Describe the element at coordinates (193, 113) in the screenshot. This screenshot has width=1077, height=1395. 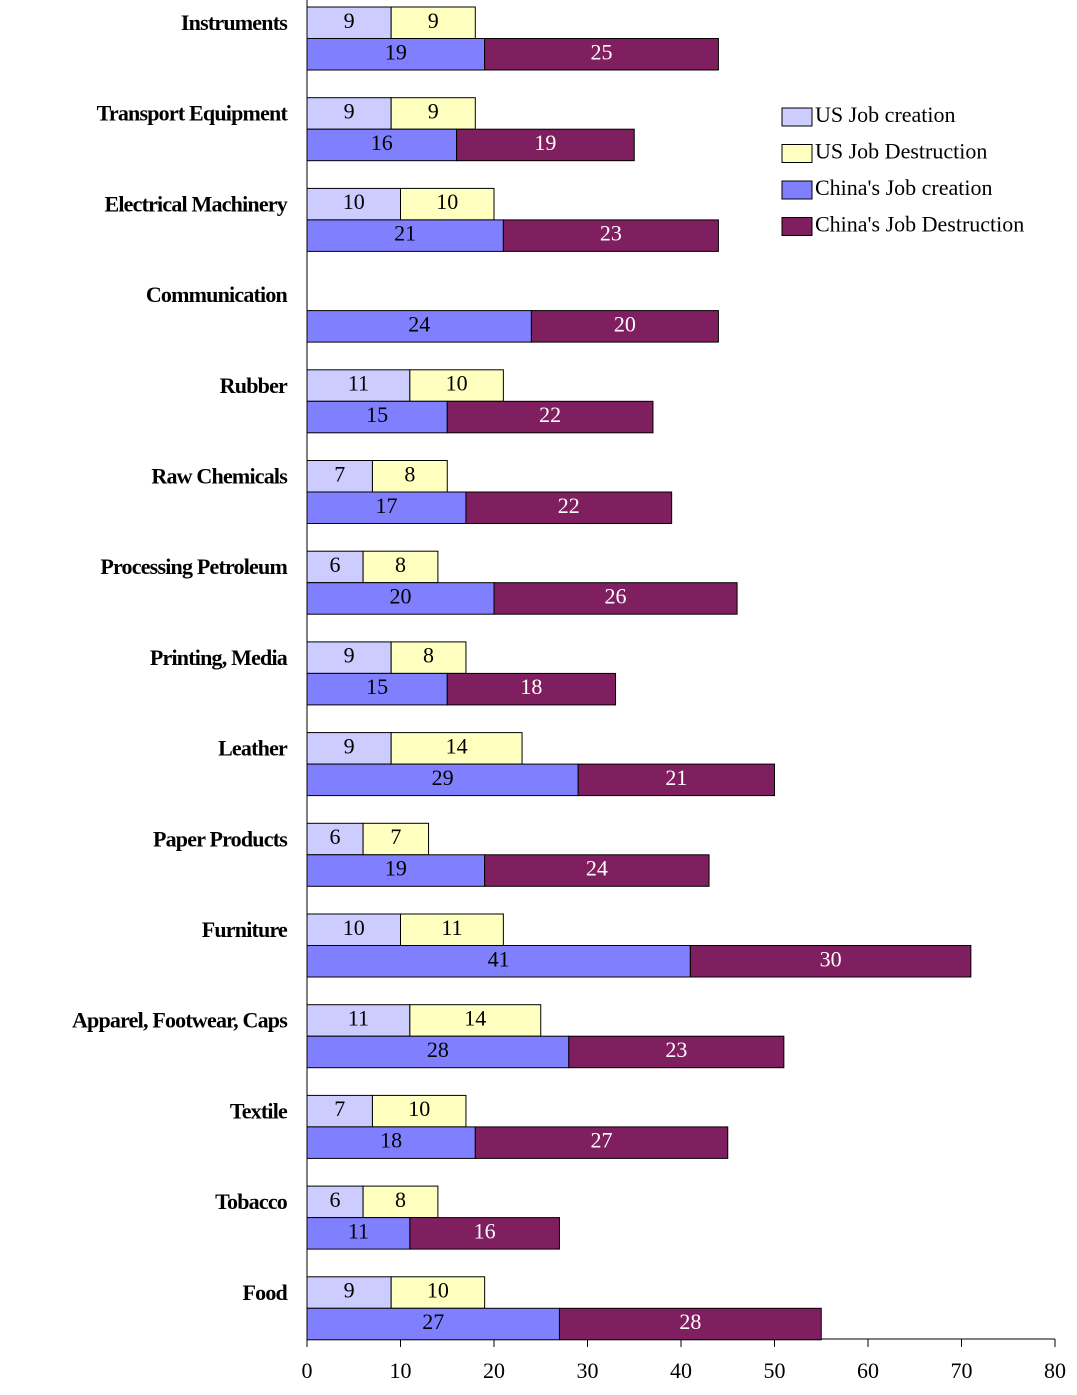
I see `category-label: Transport Equipment` at that location.